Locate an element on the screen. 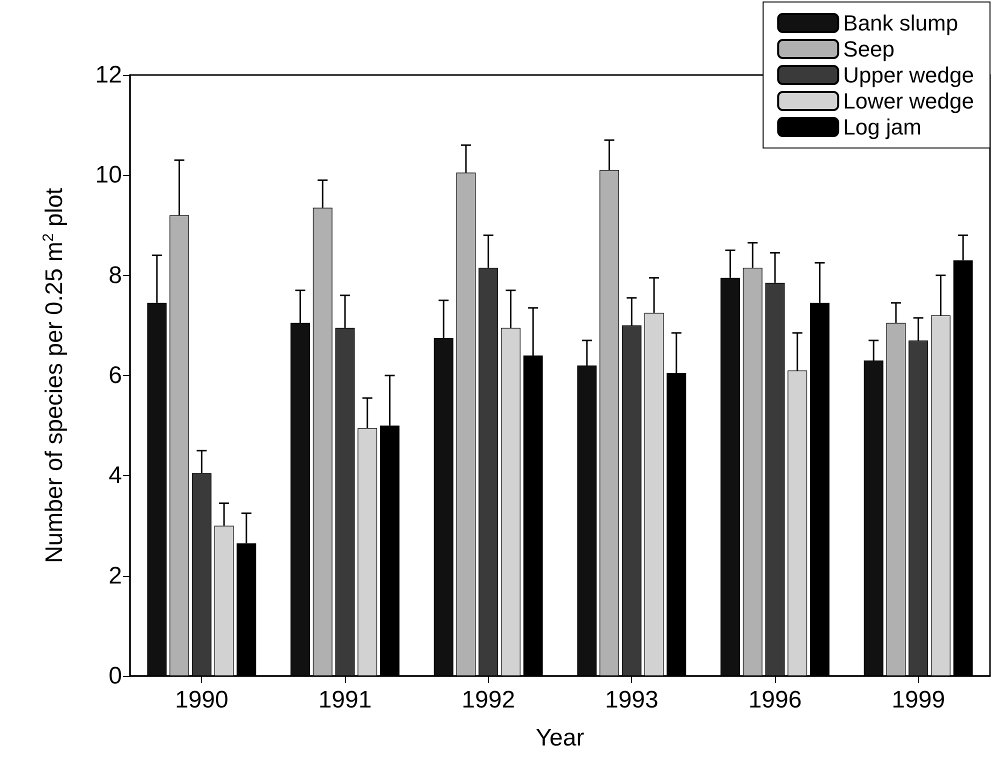  legend-label: Lower wedge is located at coordinates (908, 101).